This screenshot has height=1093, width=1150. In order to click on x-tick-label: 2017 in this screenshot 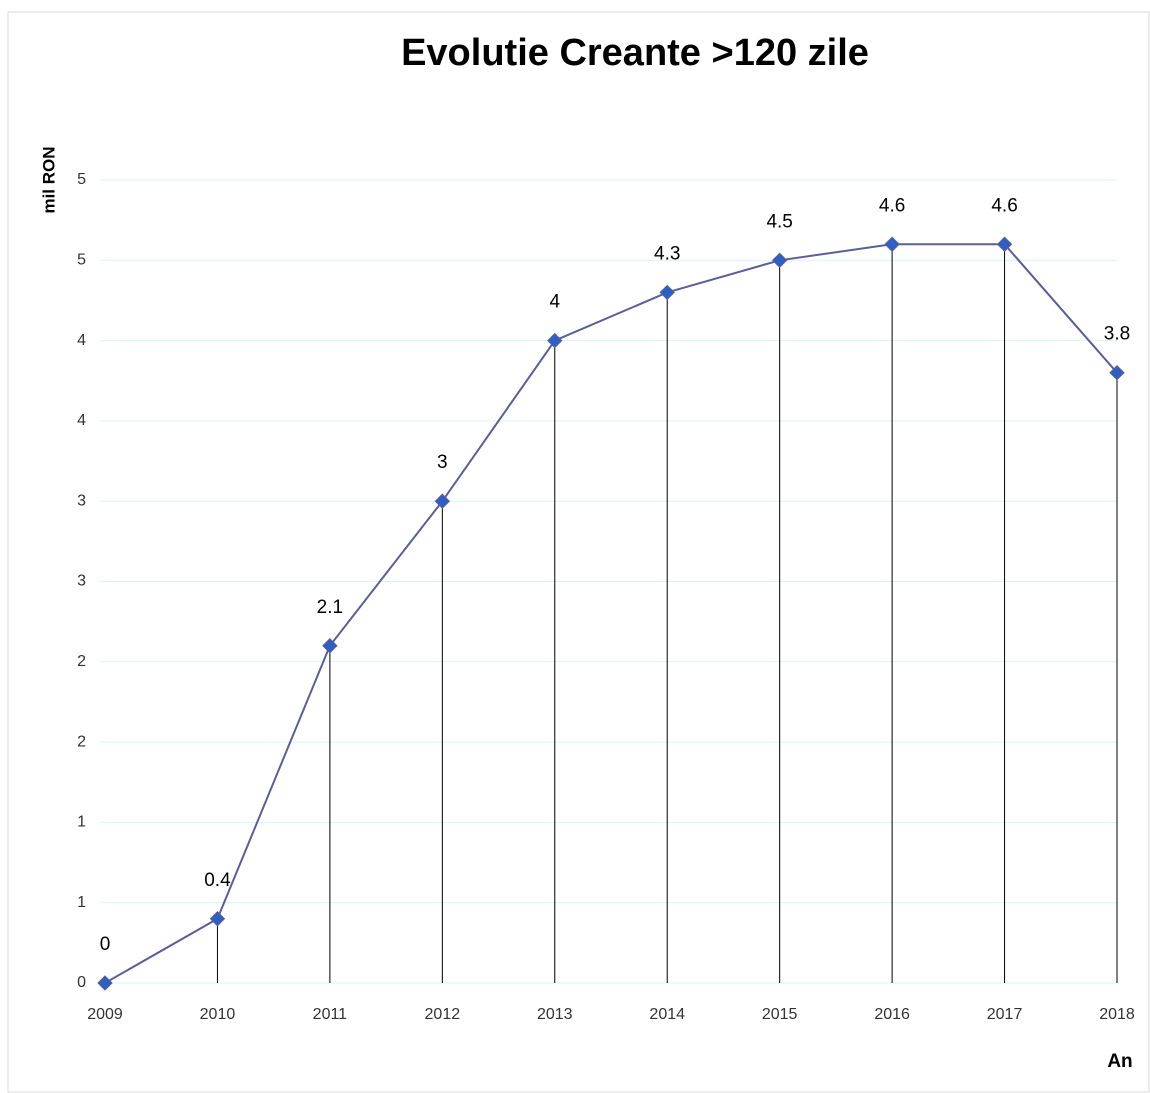, I will do `click(1005, 1014)`.